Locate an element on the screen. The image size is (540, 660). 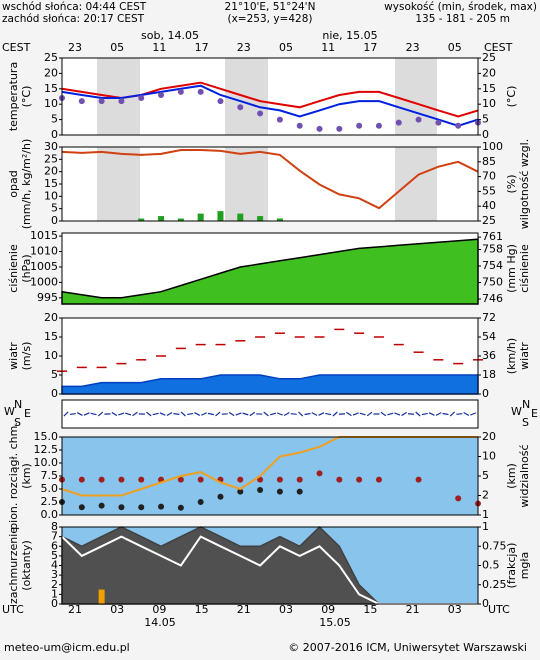
top-tick-label: 05 is located at coordinates (455, 47).